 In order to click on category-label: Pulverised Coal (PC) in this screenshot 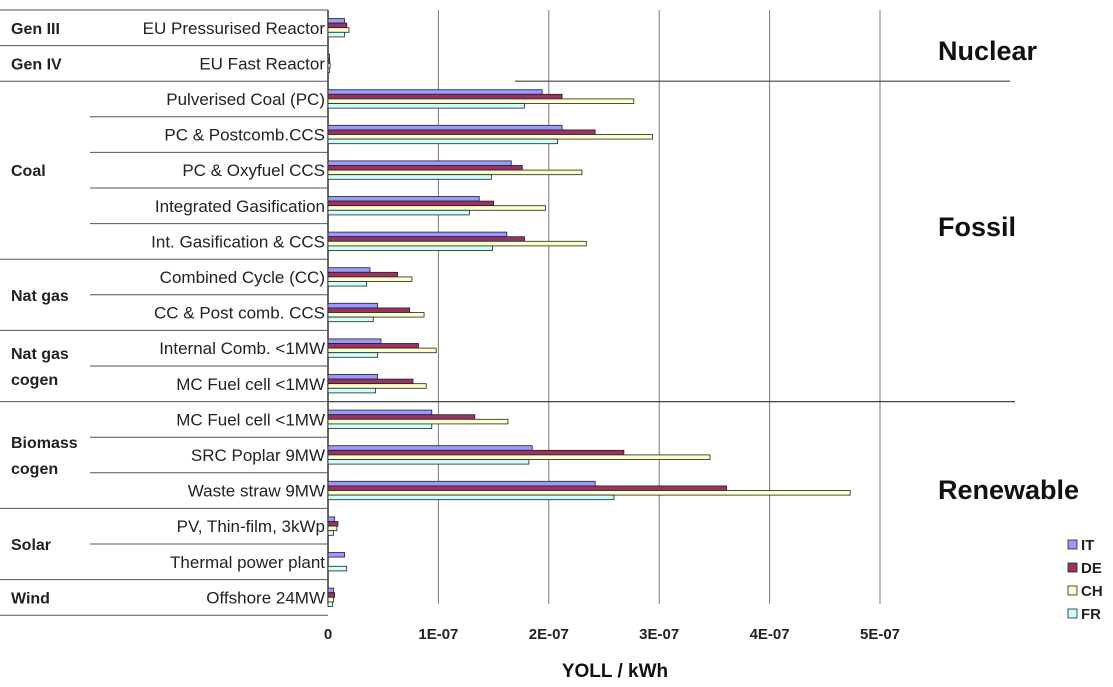, I will do `click(245, 99)`.